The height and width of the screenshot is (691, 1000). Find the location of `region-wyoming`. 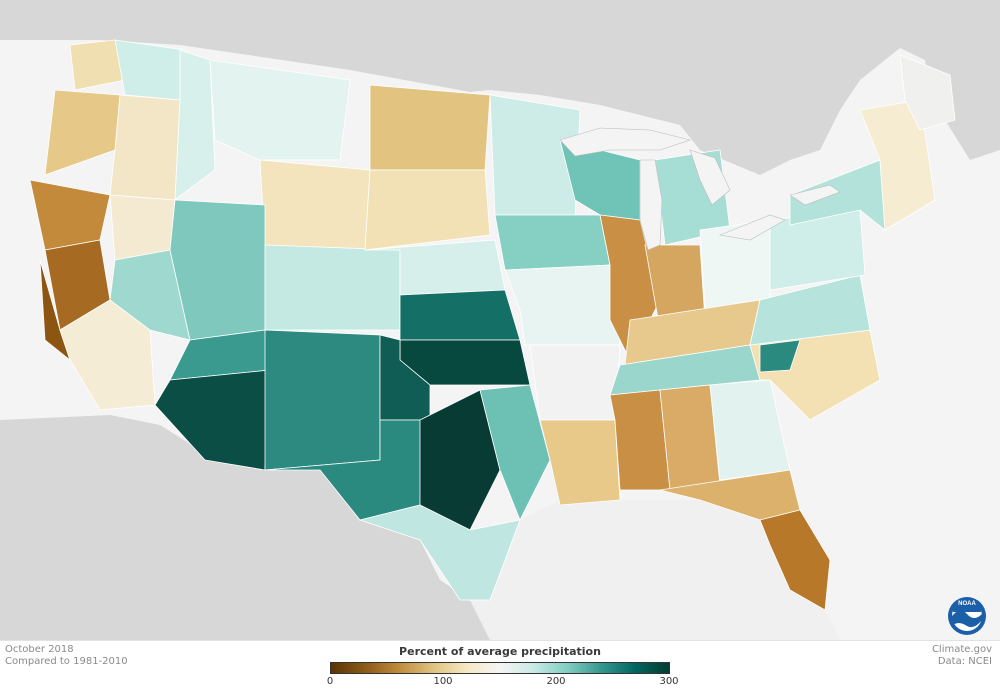

region-wyoming is located at coordinates (315, 205).